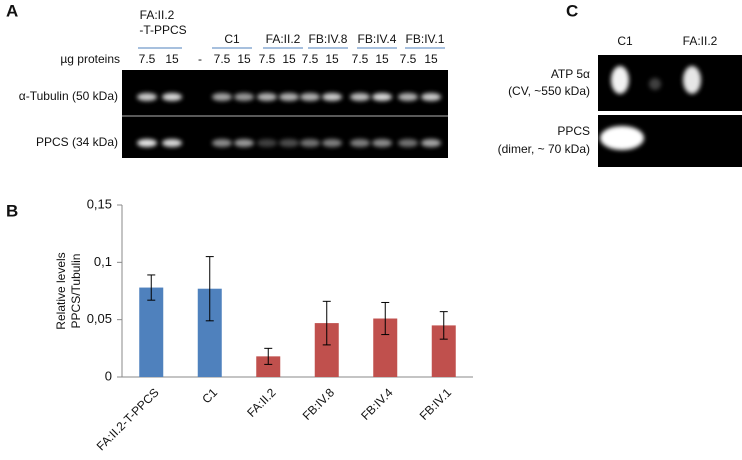  Describe the element at coordinates (573, 131) in the screenshot. I see `row-label: PPCS` at that location.